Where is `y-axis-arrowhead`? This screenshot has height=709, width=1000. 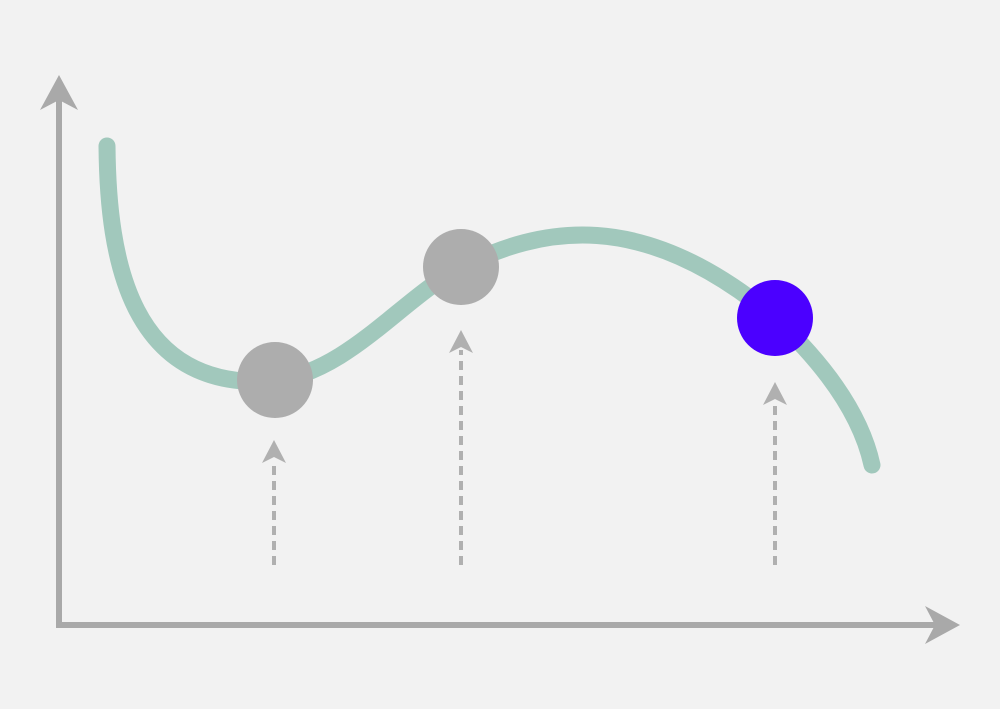 y-axis-arrowhead is located at coordinates (59, 92).